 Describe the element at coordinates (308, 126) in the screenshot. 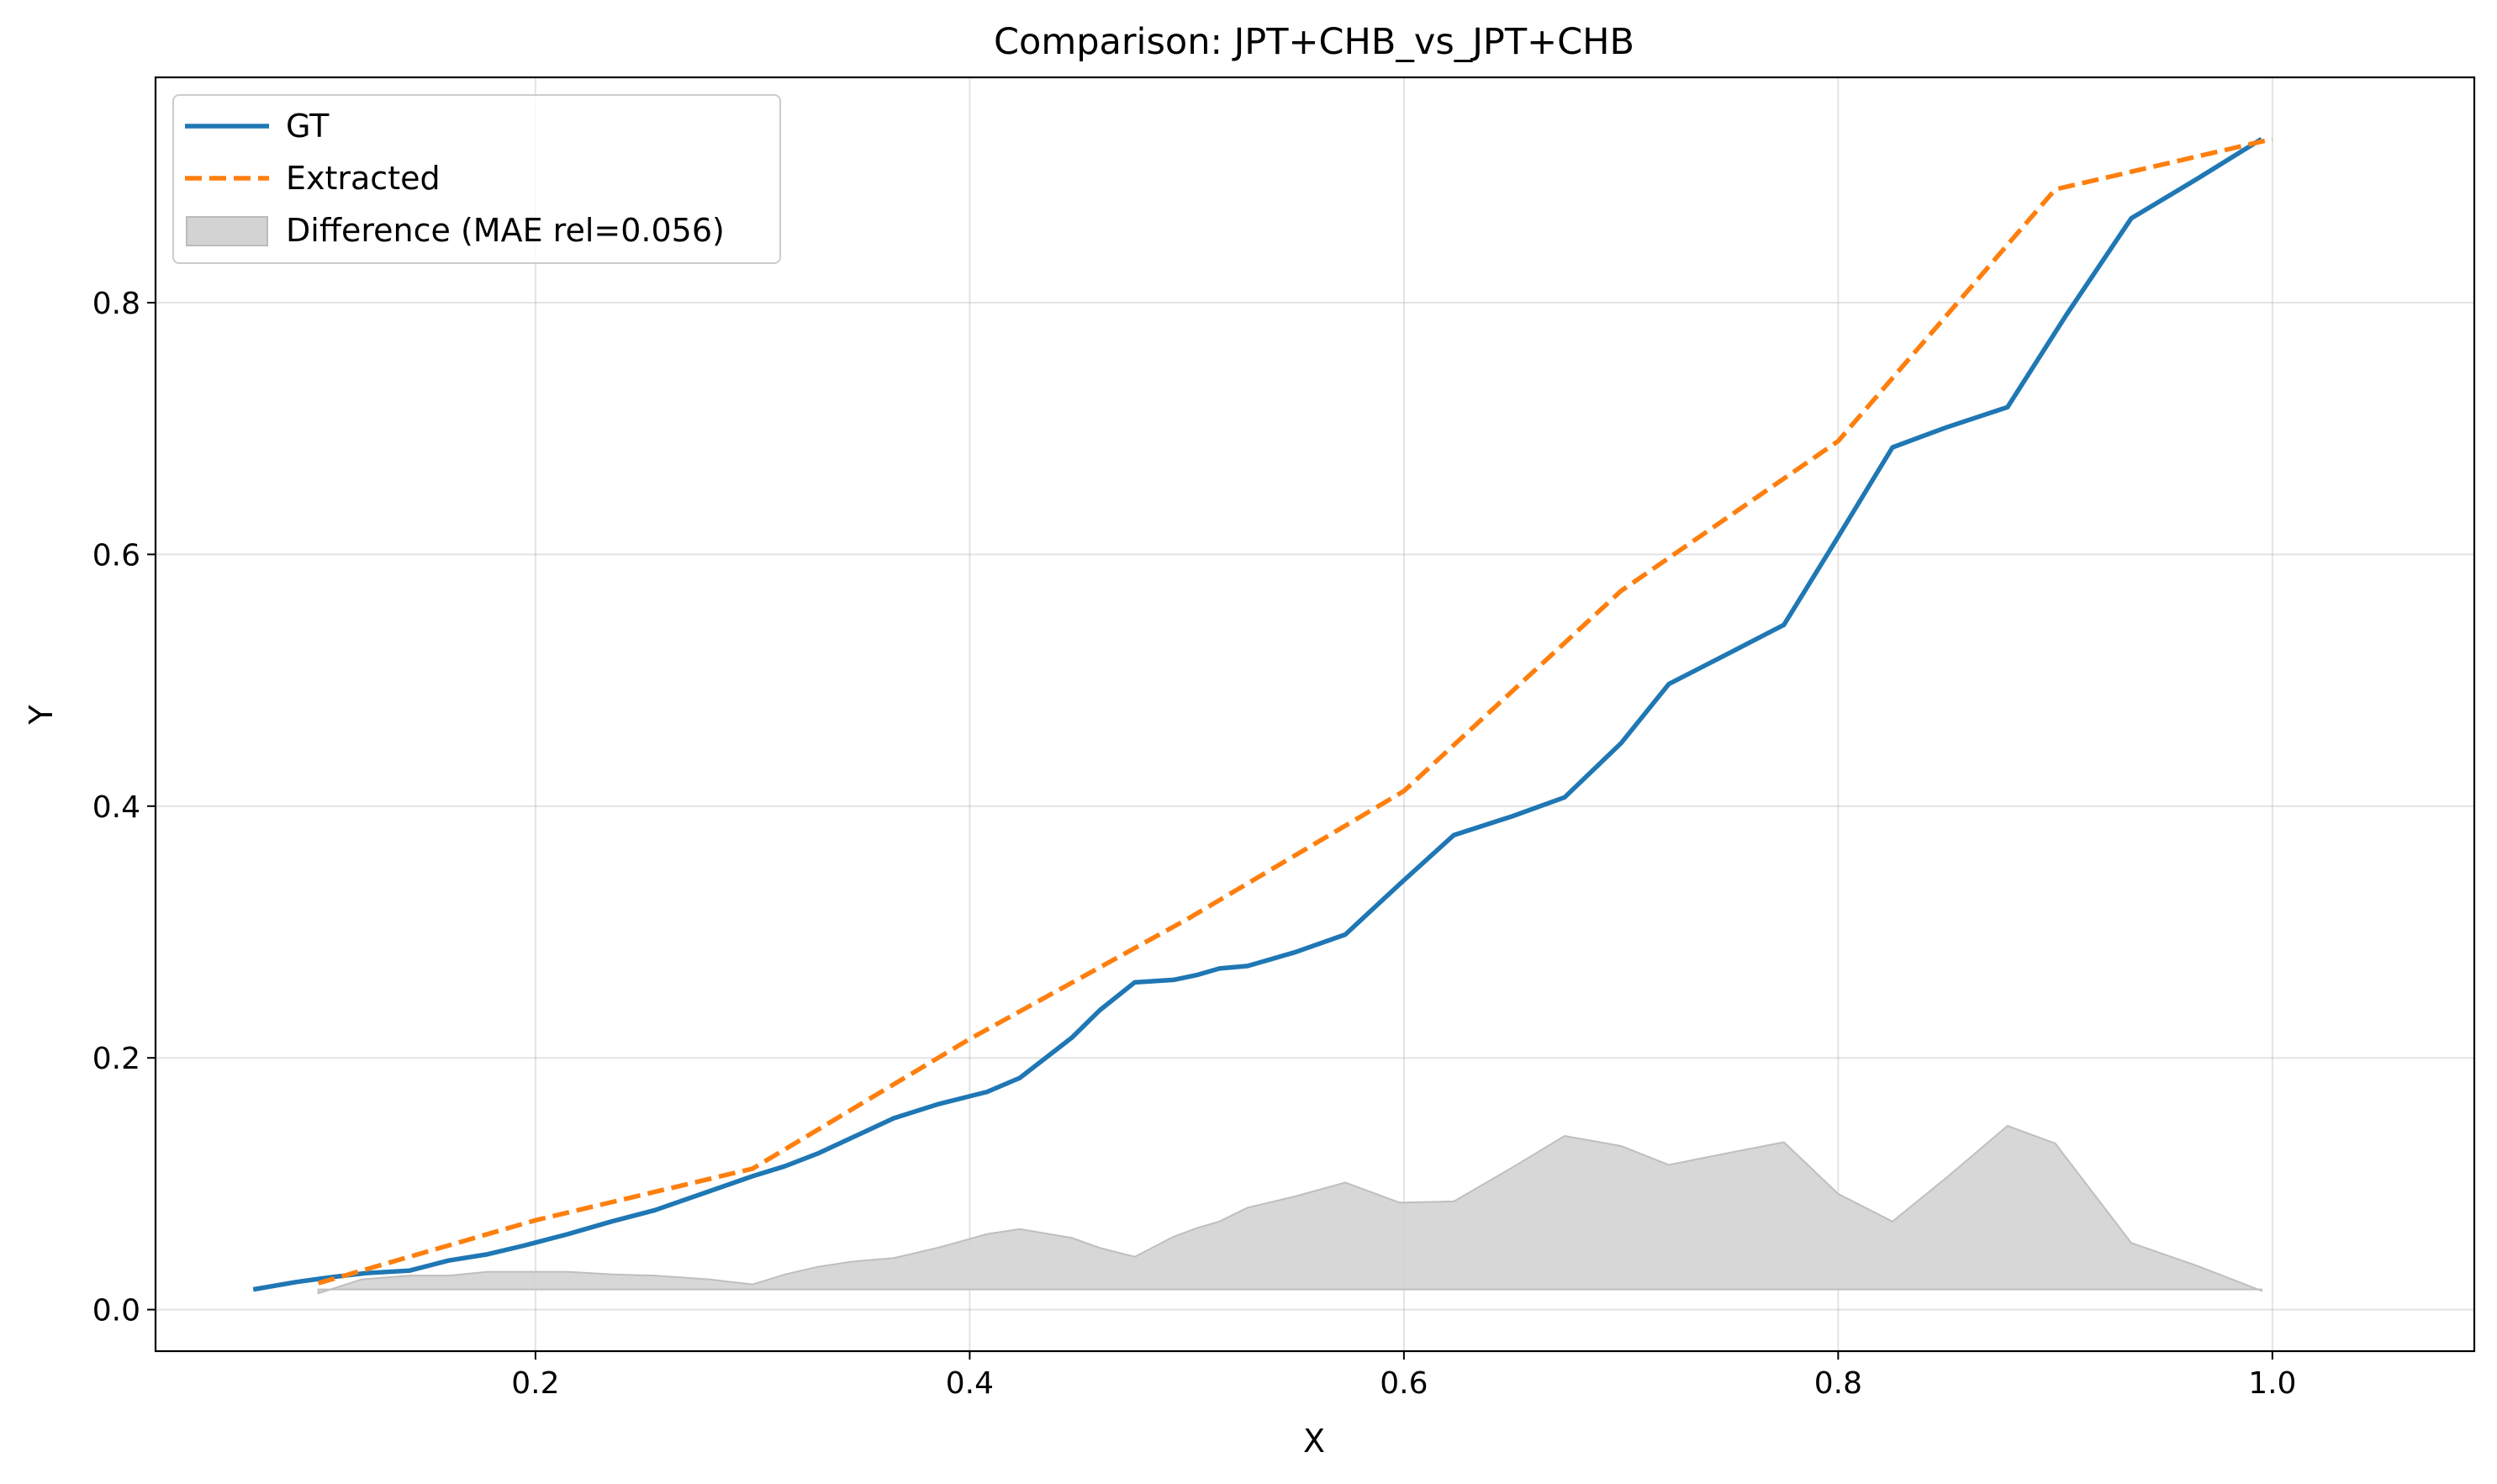

I see `legend-gt-label: GT` at that location.